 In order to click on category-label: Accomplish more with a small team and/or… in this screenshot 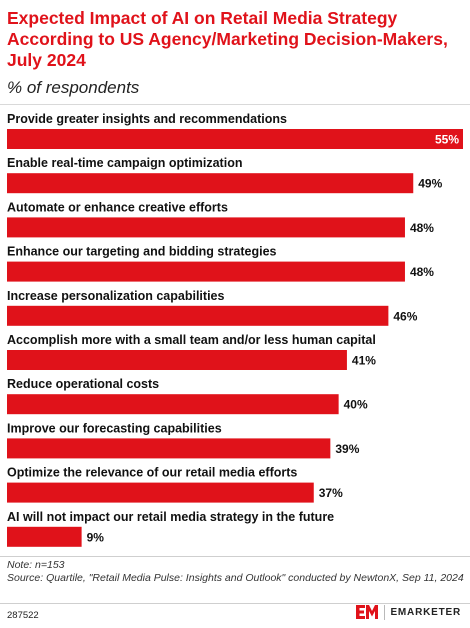, I will do `click(191, 340)`.